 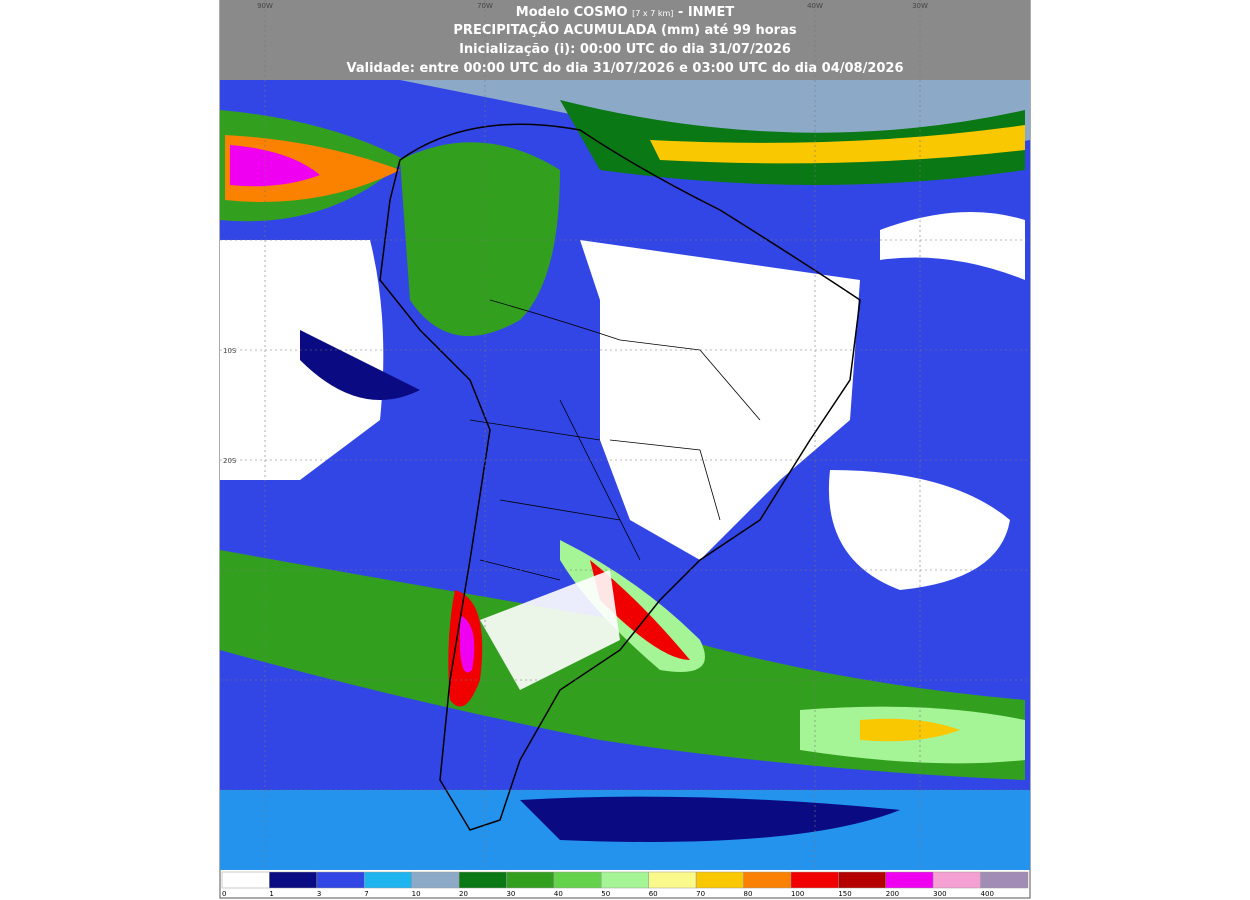 I want to click on header-bar, so click(x=625, y=40).